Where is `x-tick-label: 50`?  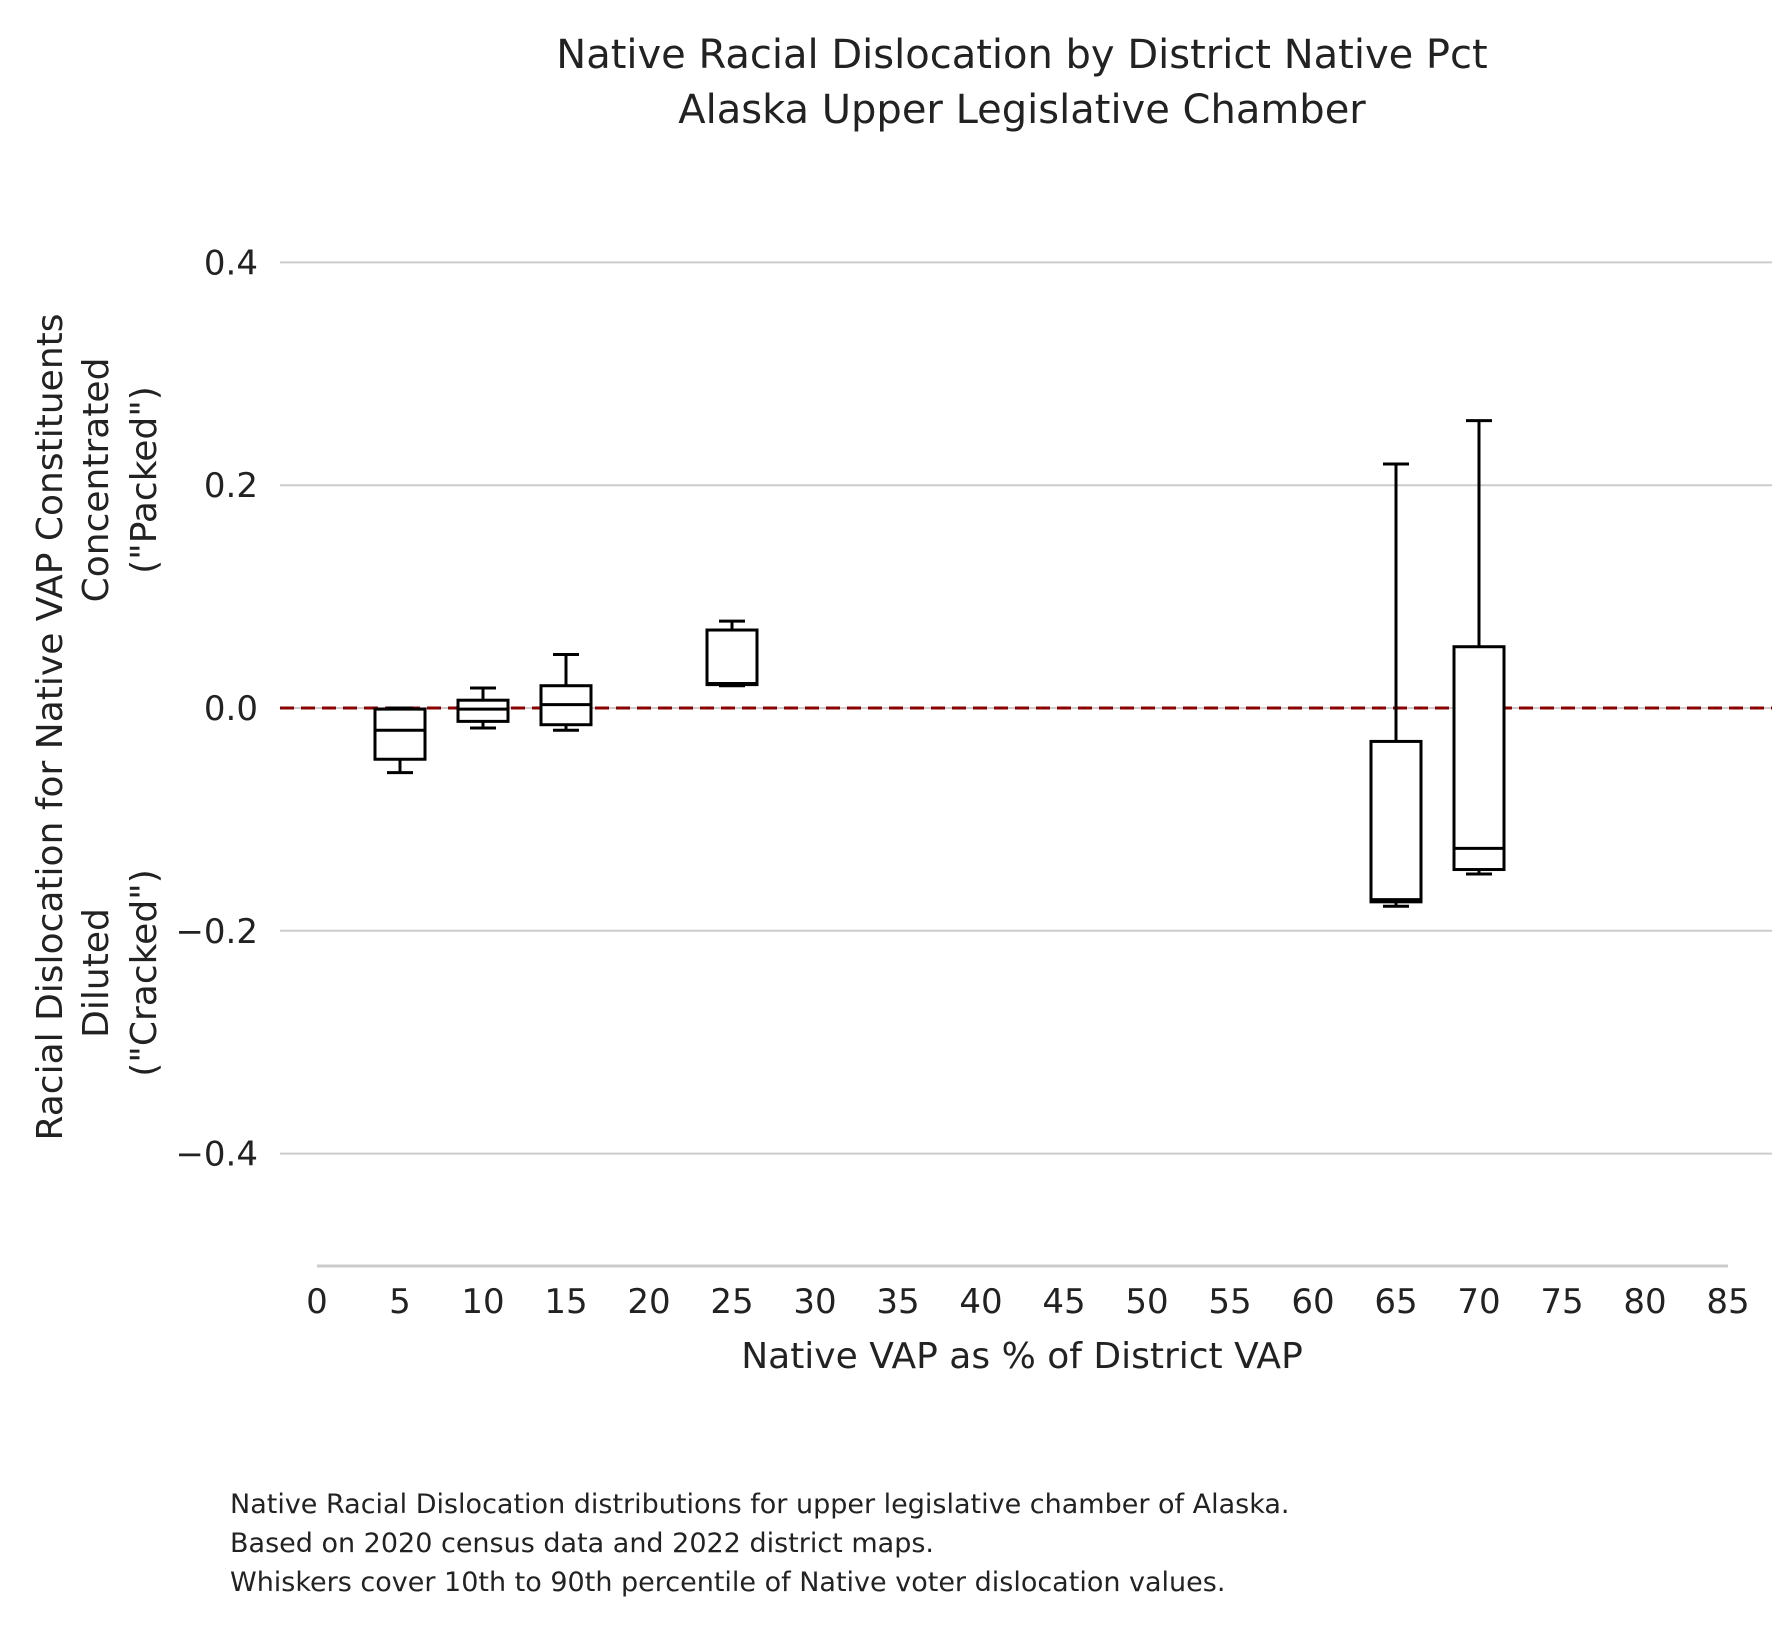
x-tick-label: 50 is located at coordinates (1146, 1302).